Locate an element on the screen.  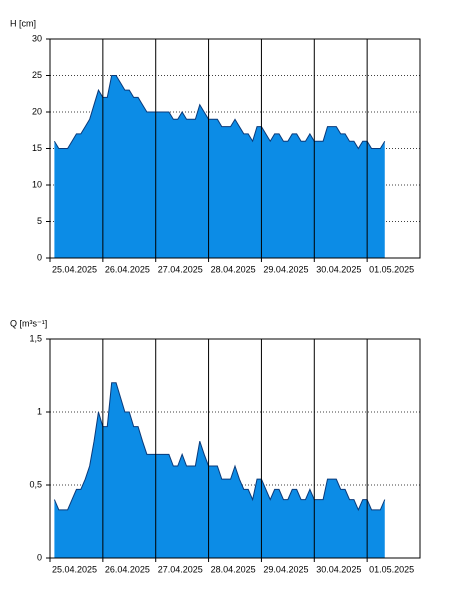
y-axis-label: Q [m³s⁻¹] is located at coordinates (28, 323).